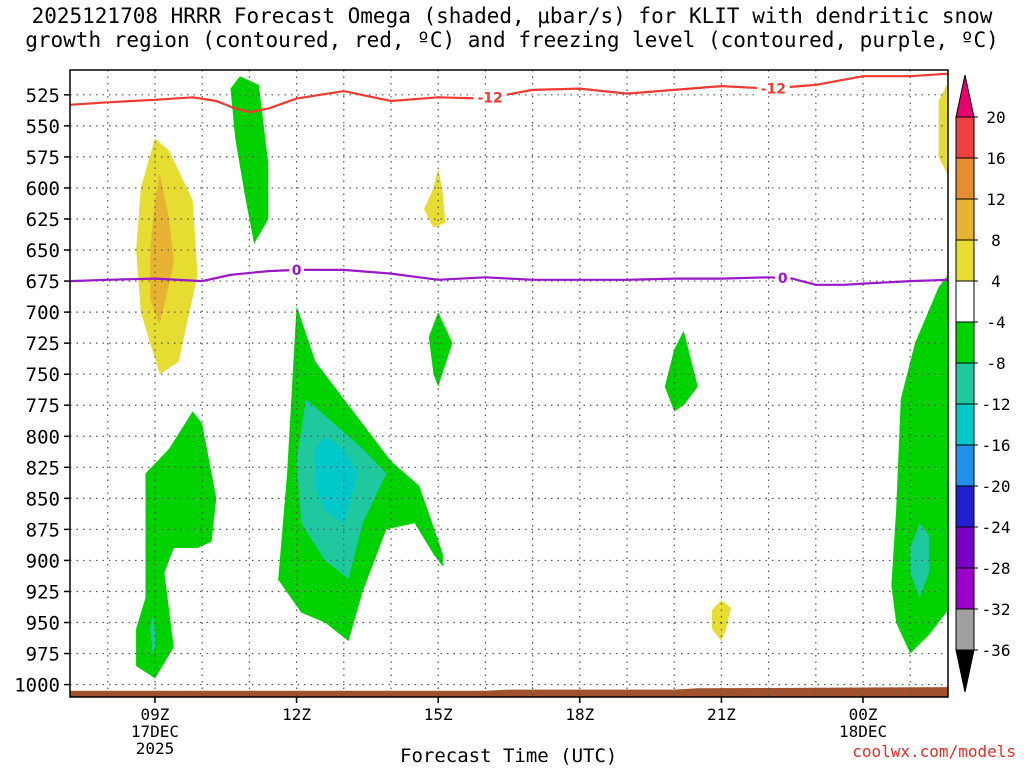 This screenshot has width=1024, height=768. Describe the element at coordinates (965, 342) in the screenshot. I see `colorbar-segment--8_-4` at that location.